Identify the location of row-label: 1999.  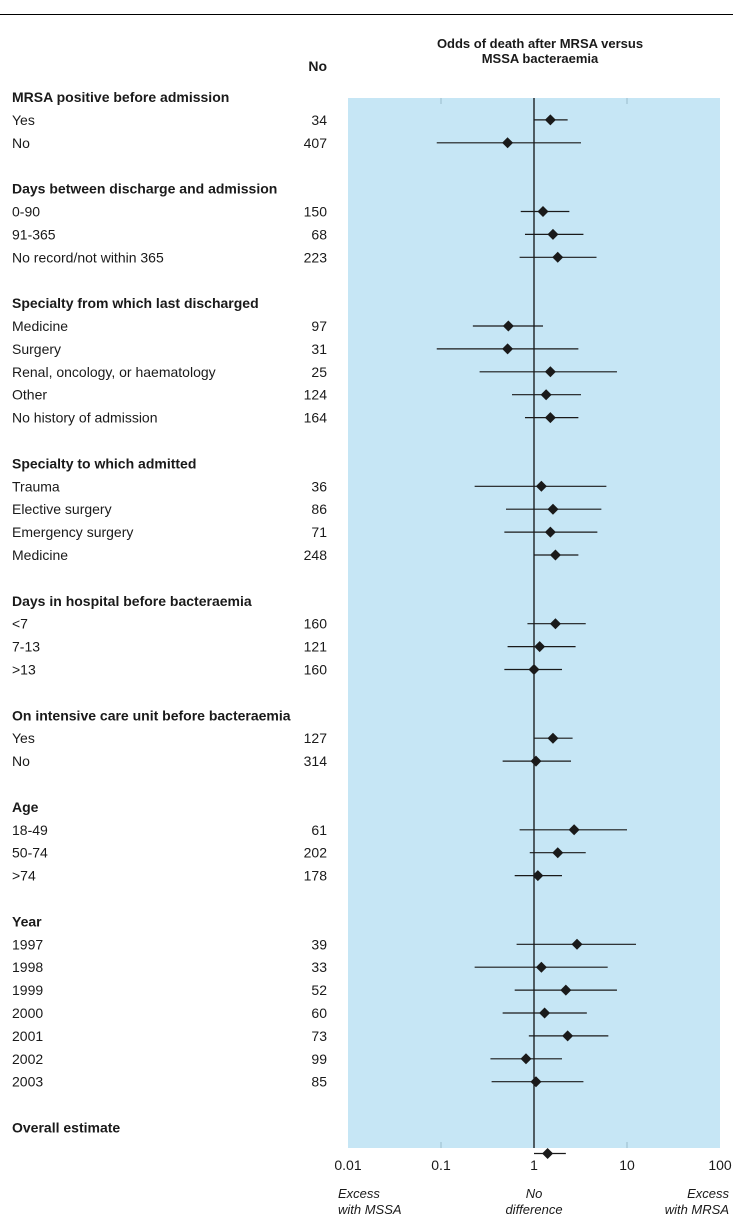
(27, 990).